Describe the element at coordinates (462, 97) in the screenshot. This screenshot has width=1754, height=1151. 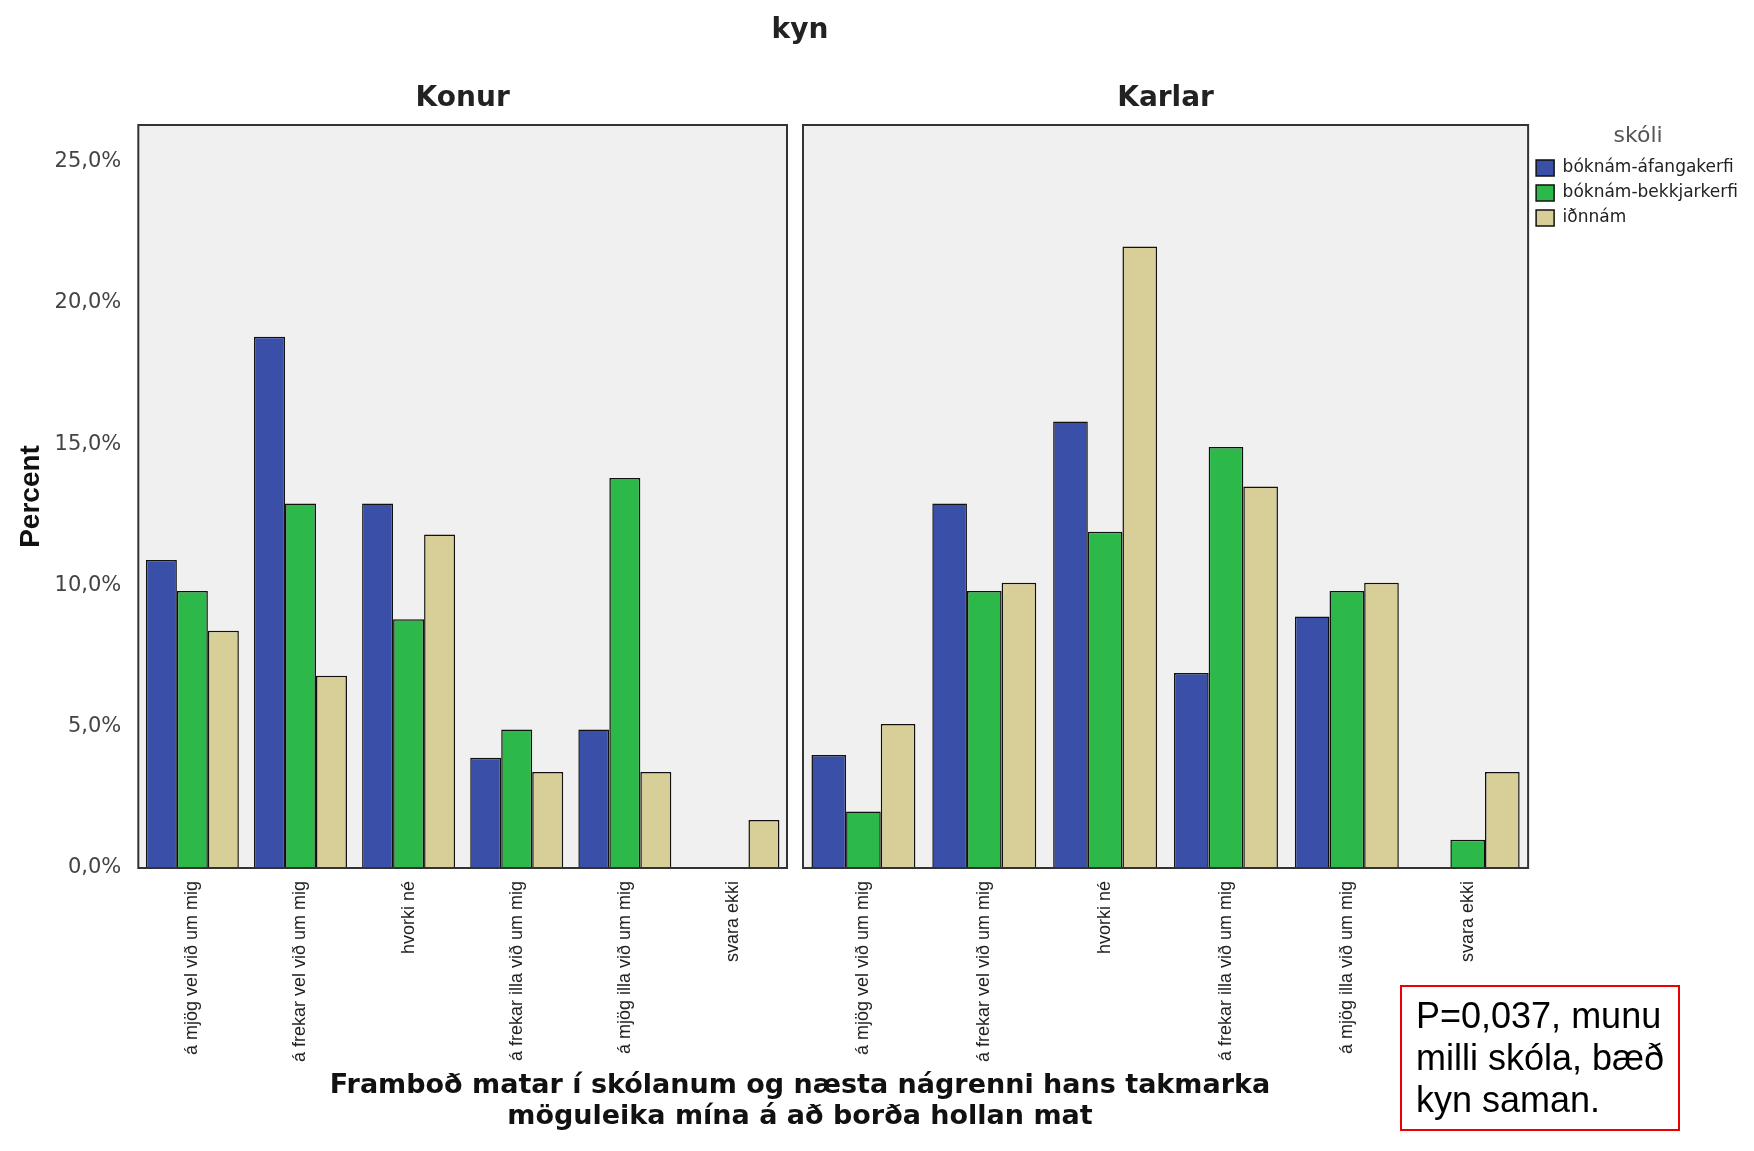
I see `chart-title: Konur` at that location.